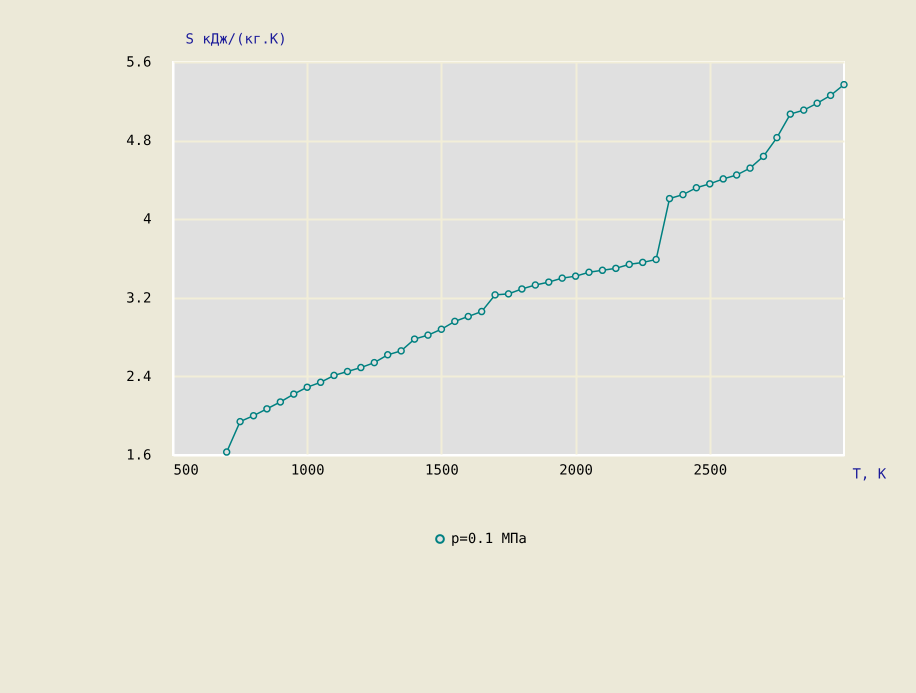  Describe the element at coordinates (139, 62) in the screenshot. I see `y-tick-label: 5.6` at that location.